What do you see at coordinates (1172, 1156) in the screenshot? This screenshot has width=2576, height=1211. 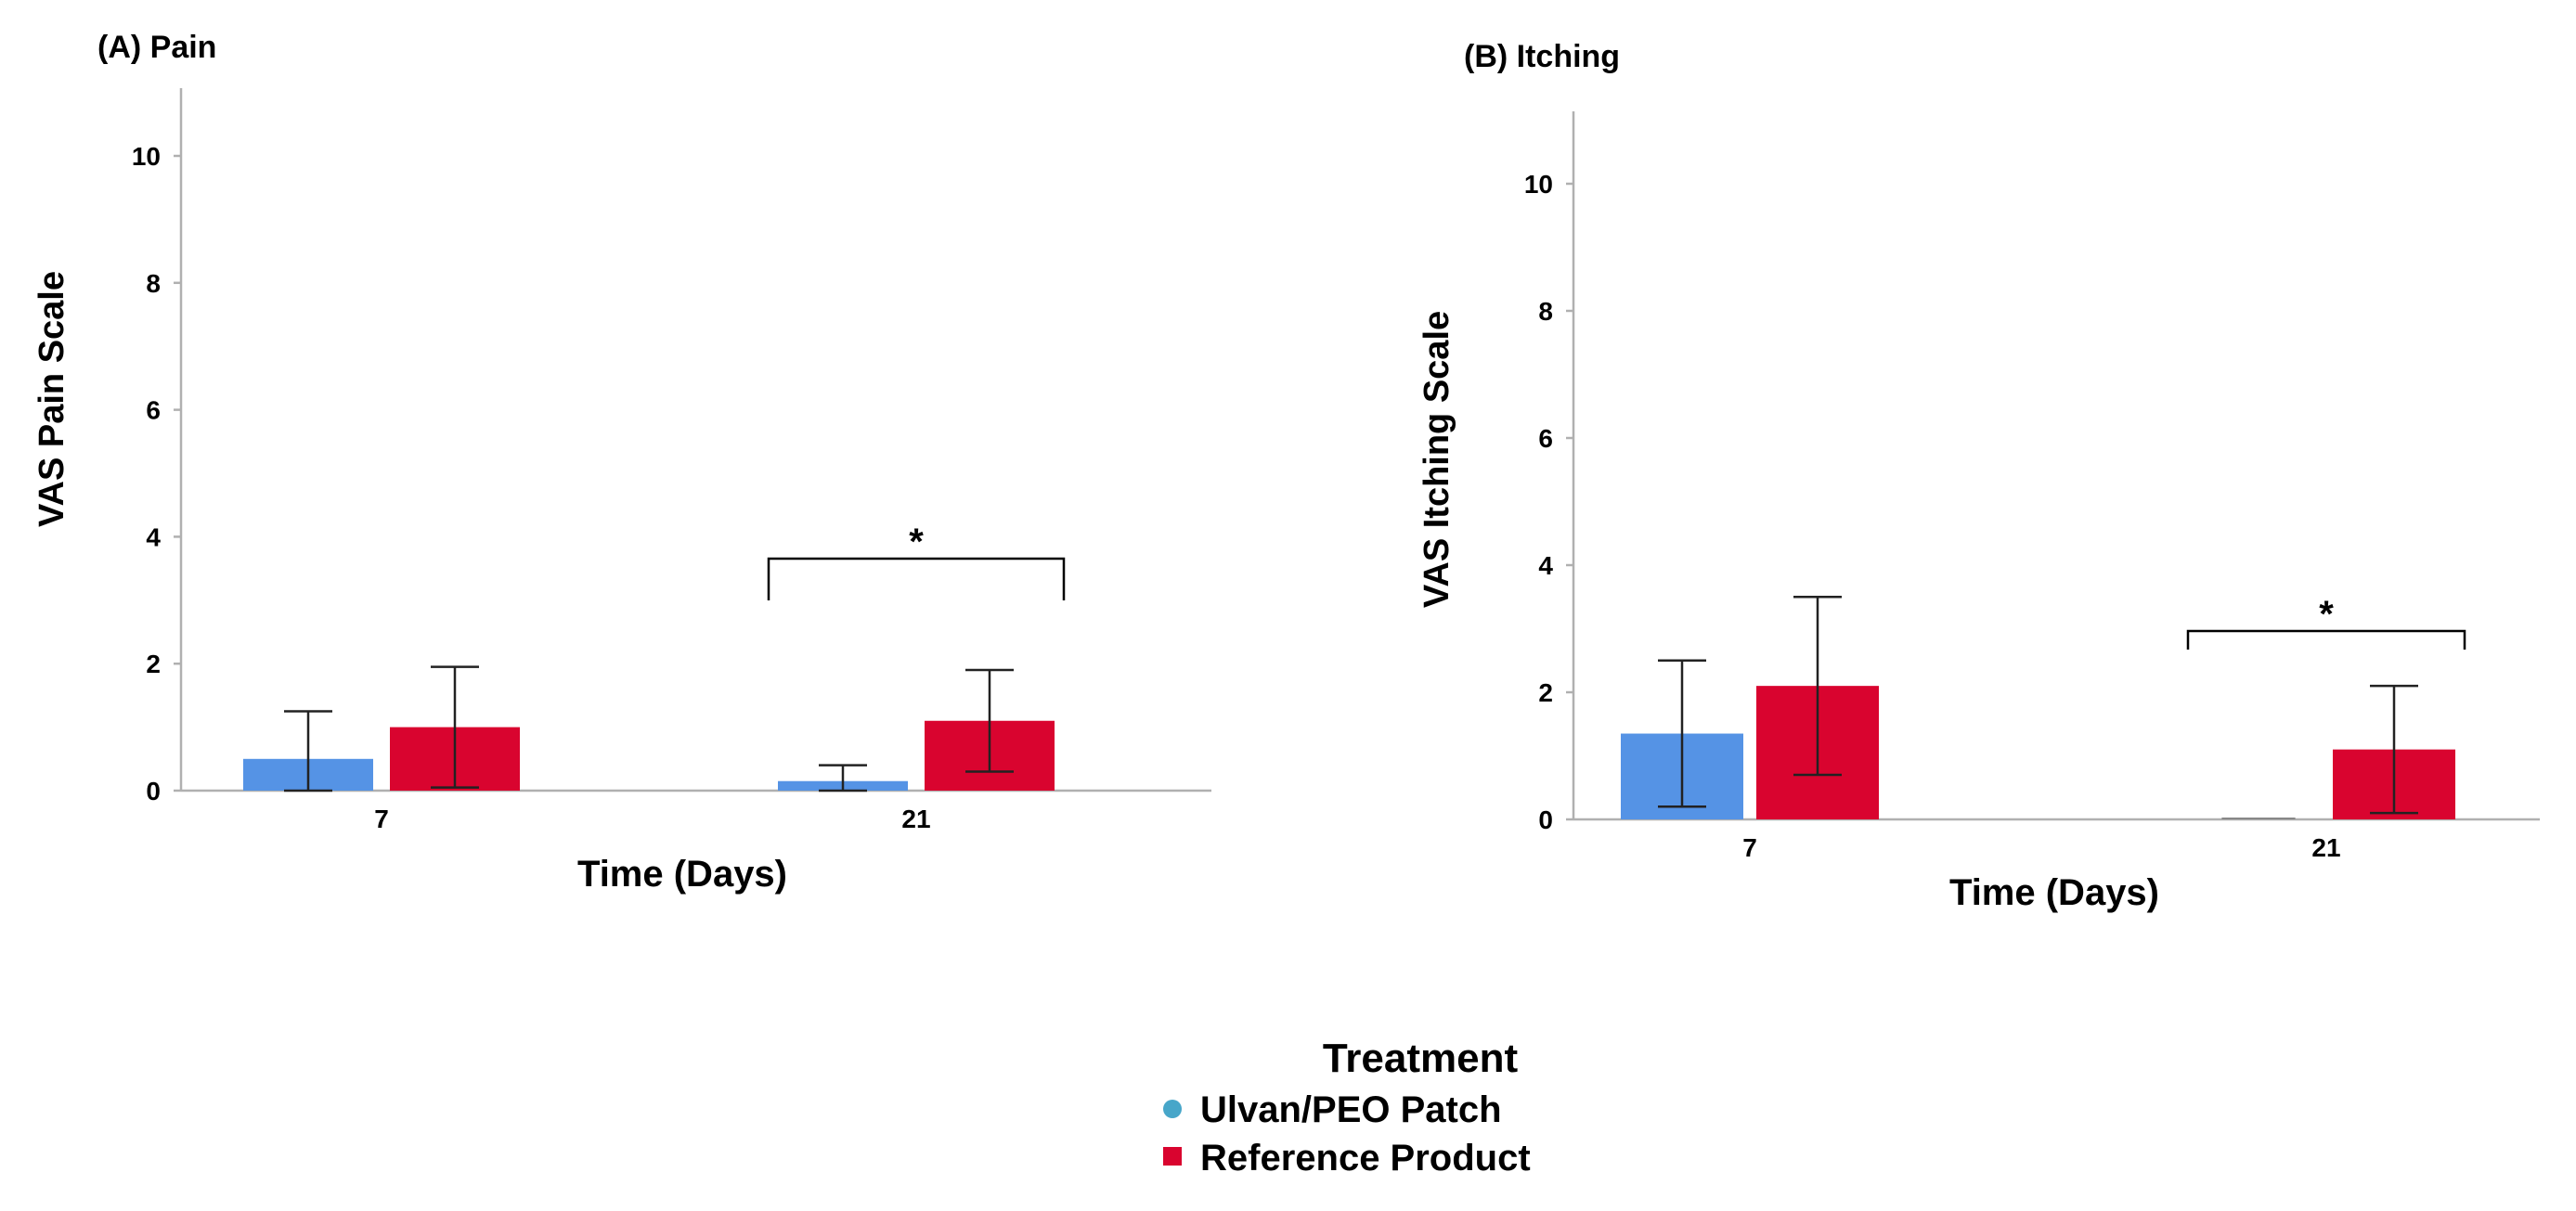 I see `legend-marker-reference` at bounding box center [1172, 1156].